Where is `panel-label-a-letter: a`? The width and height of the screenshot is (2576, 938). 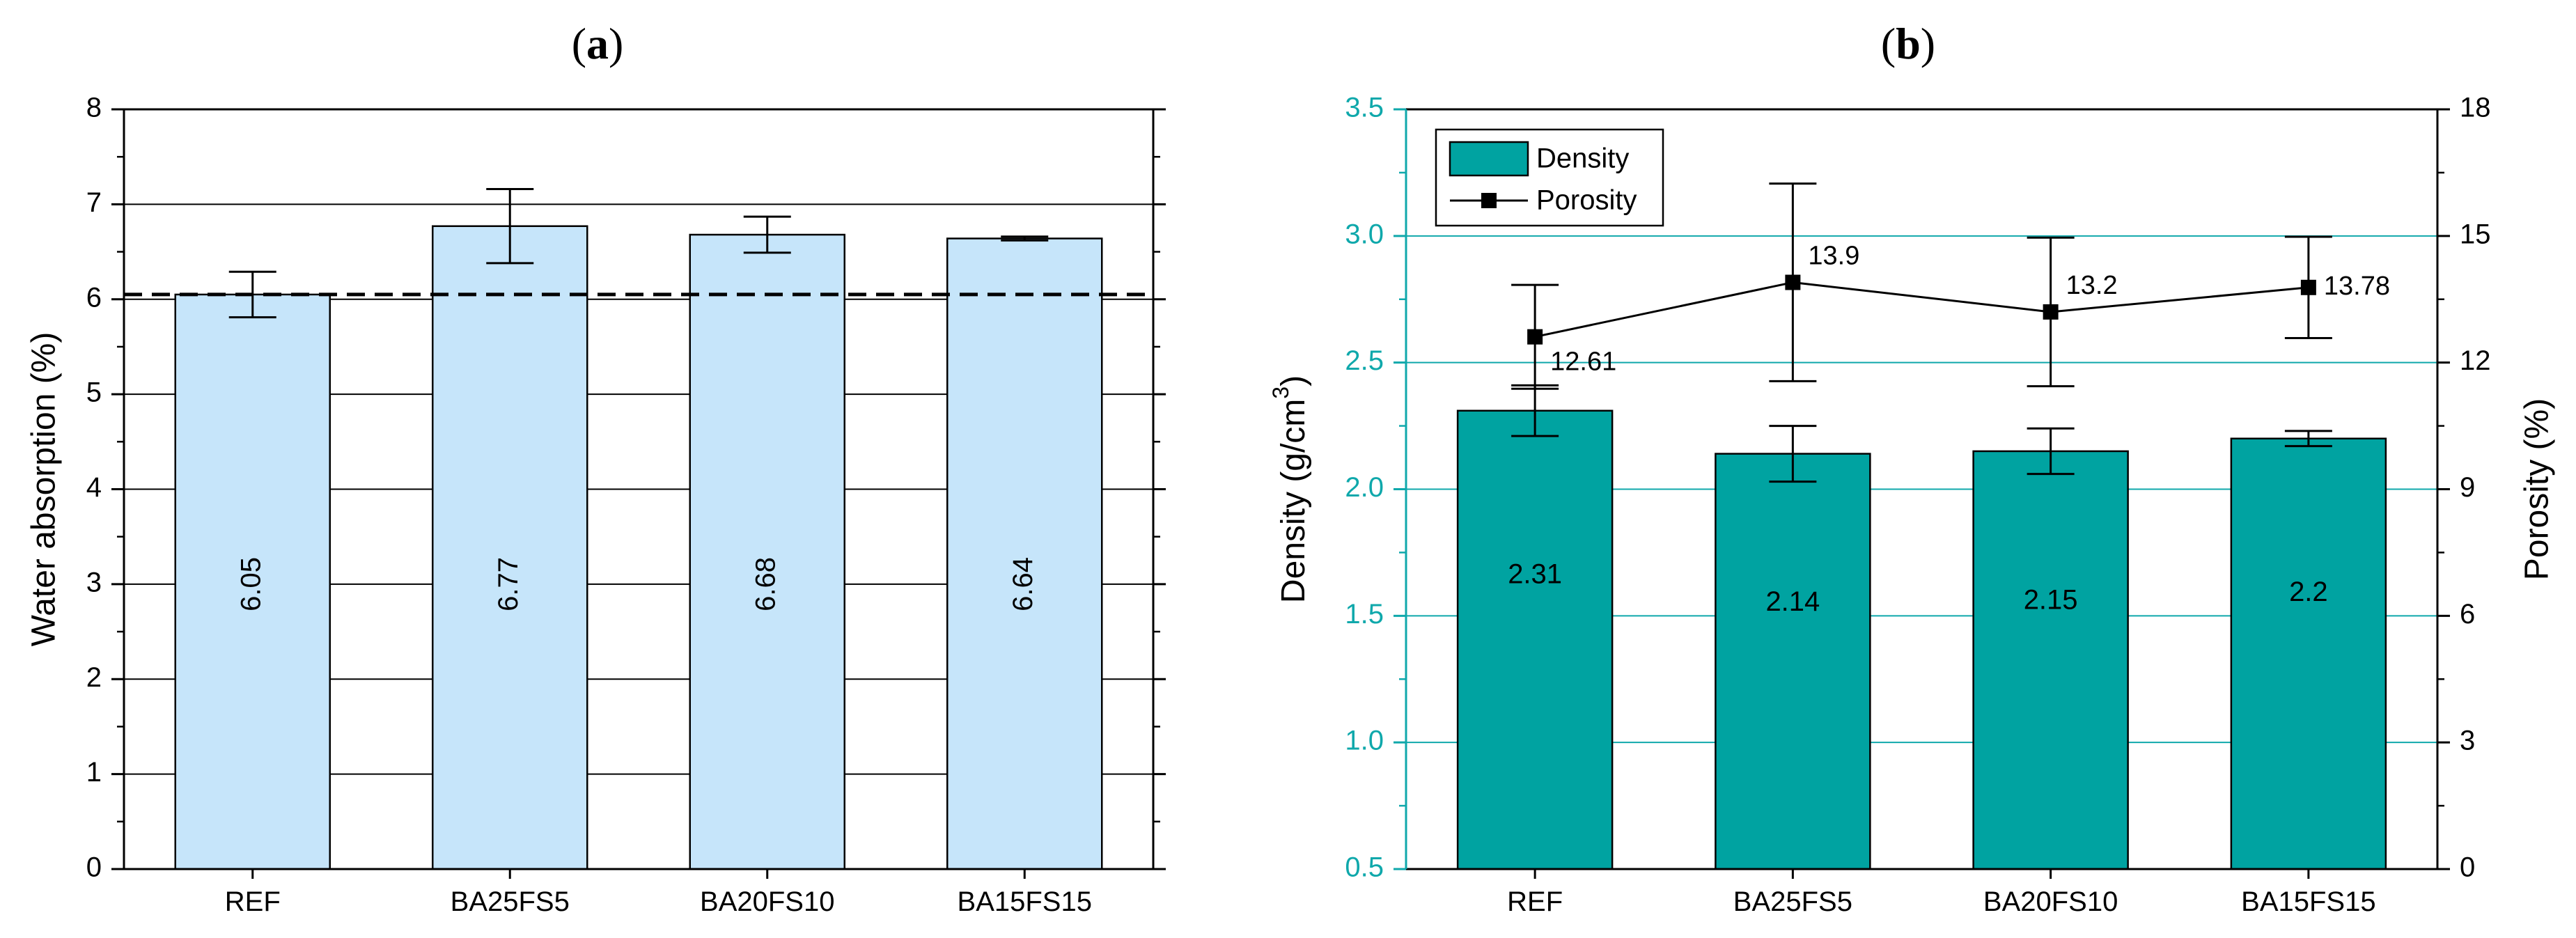 panel-label-a-letter: a is located at coordinates (597, 43).